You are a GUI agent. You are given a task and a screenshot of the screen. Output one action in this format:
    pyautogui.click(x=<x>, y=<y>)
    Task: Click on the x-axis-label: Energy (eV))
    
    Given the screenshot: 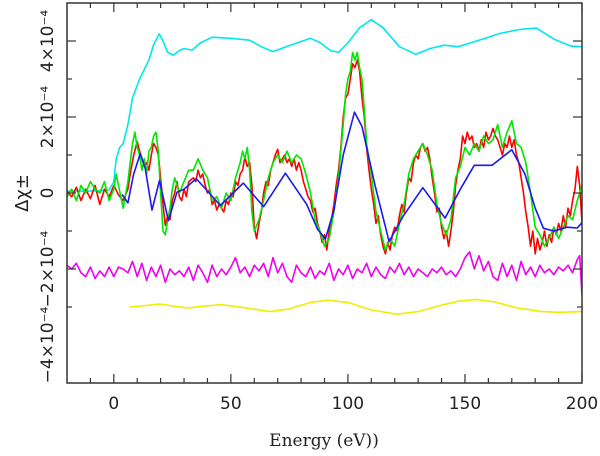 What is the action you would take?
    pyautogui.click(x=324, y=441)
    